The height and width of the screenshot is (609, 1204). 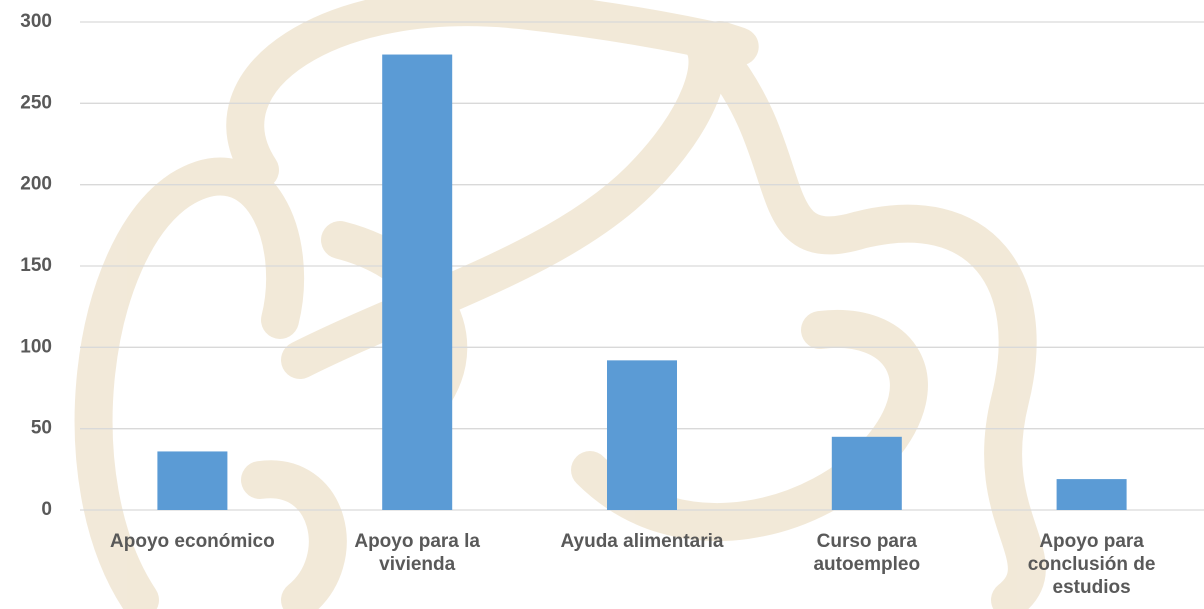 What do you see at coordinates (192, 541) in the screenshot?
I see `x-tick-label: Apoyo económico` at bounding box center [192, 541].